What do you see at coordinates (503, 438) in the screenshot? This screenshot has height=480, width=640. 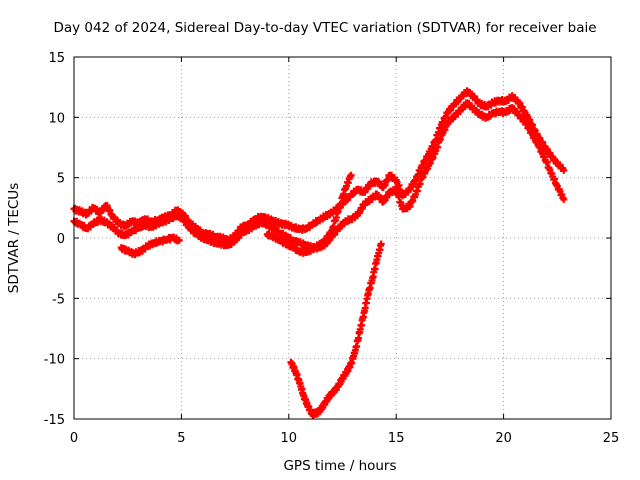 I see `x-tick-label: 20` at bounding box center [503, 438].